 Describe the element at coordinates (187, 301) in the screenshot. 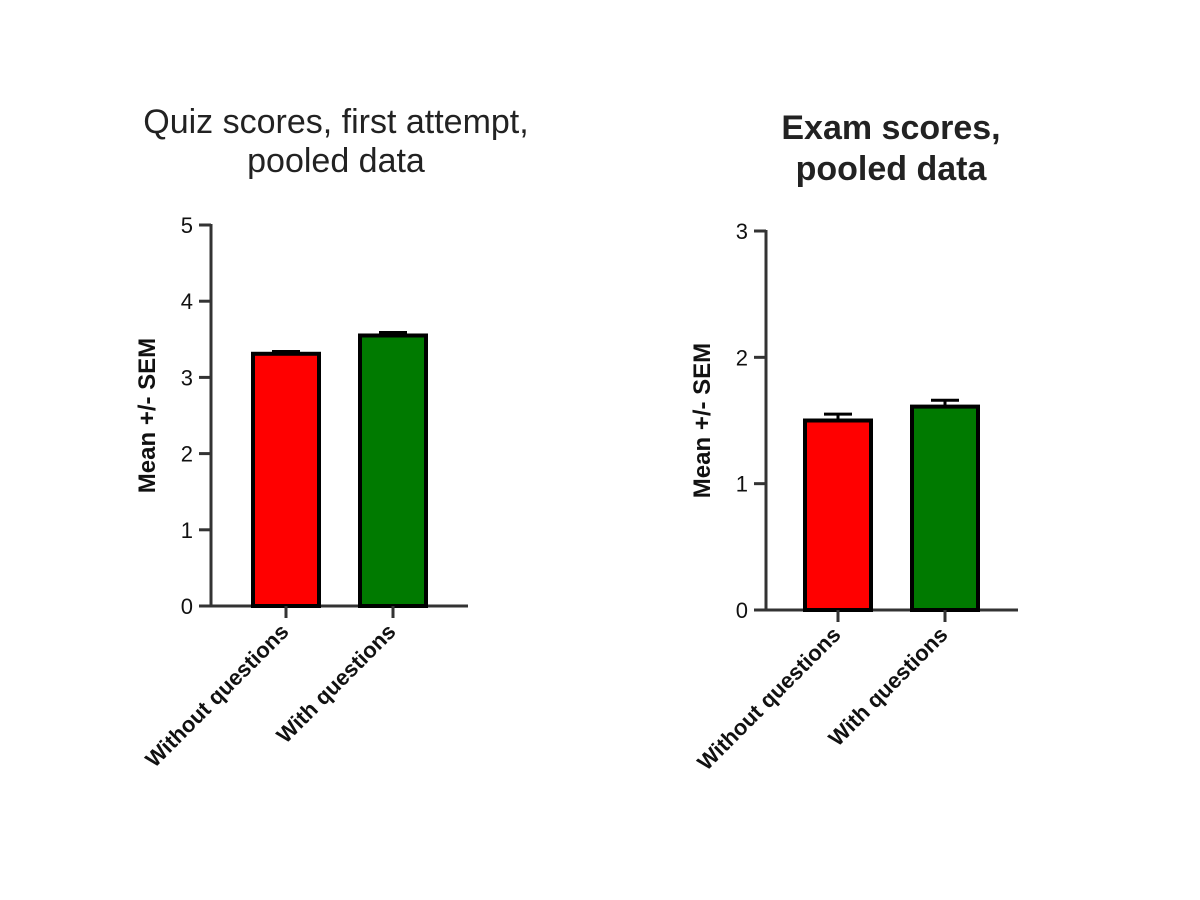

I see `y-tick-label: 4` at that location.